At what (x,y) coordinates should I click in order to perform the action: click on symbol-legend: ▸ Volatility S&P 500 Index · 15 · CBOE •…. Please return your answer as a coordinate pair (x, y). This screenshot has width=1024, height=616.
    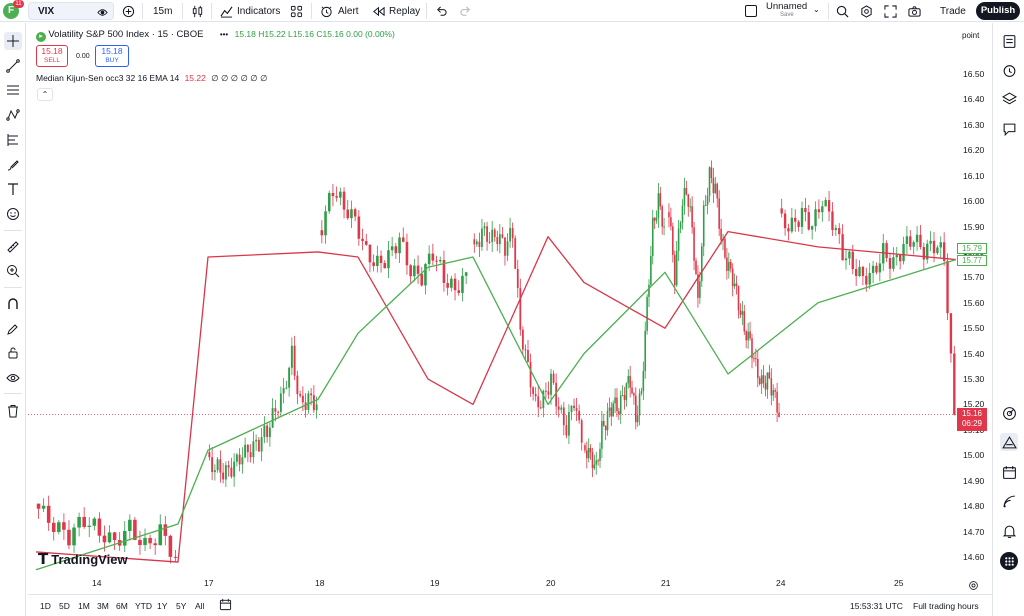
    Looking at the image, I should click on (215, 35).